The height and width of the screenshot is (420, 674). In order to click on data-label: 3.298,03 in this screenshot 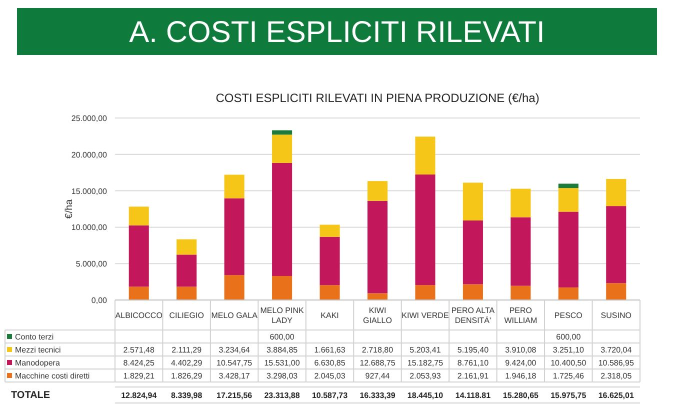, I will do `click(282, 376)`.